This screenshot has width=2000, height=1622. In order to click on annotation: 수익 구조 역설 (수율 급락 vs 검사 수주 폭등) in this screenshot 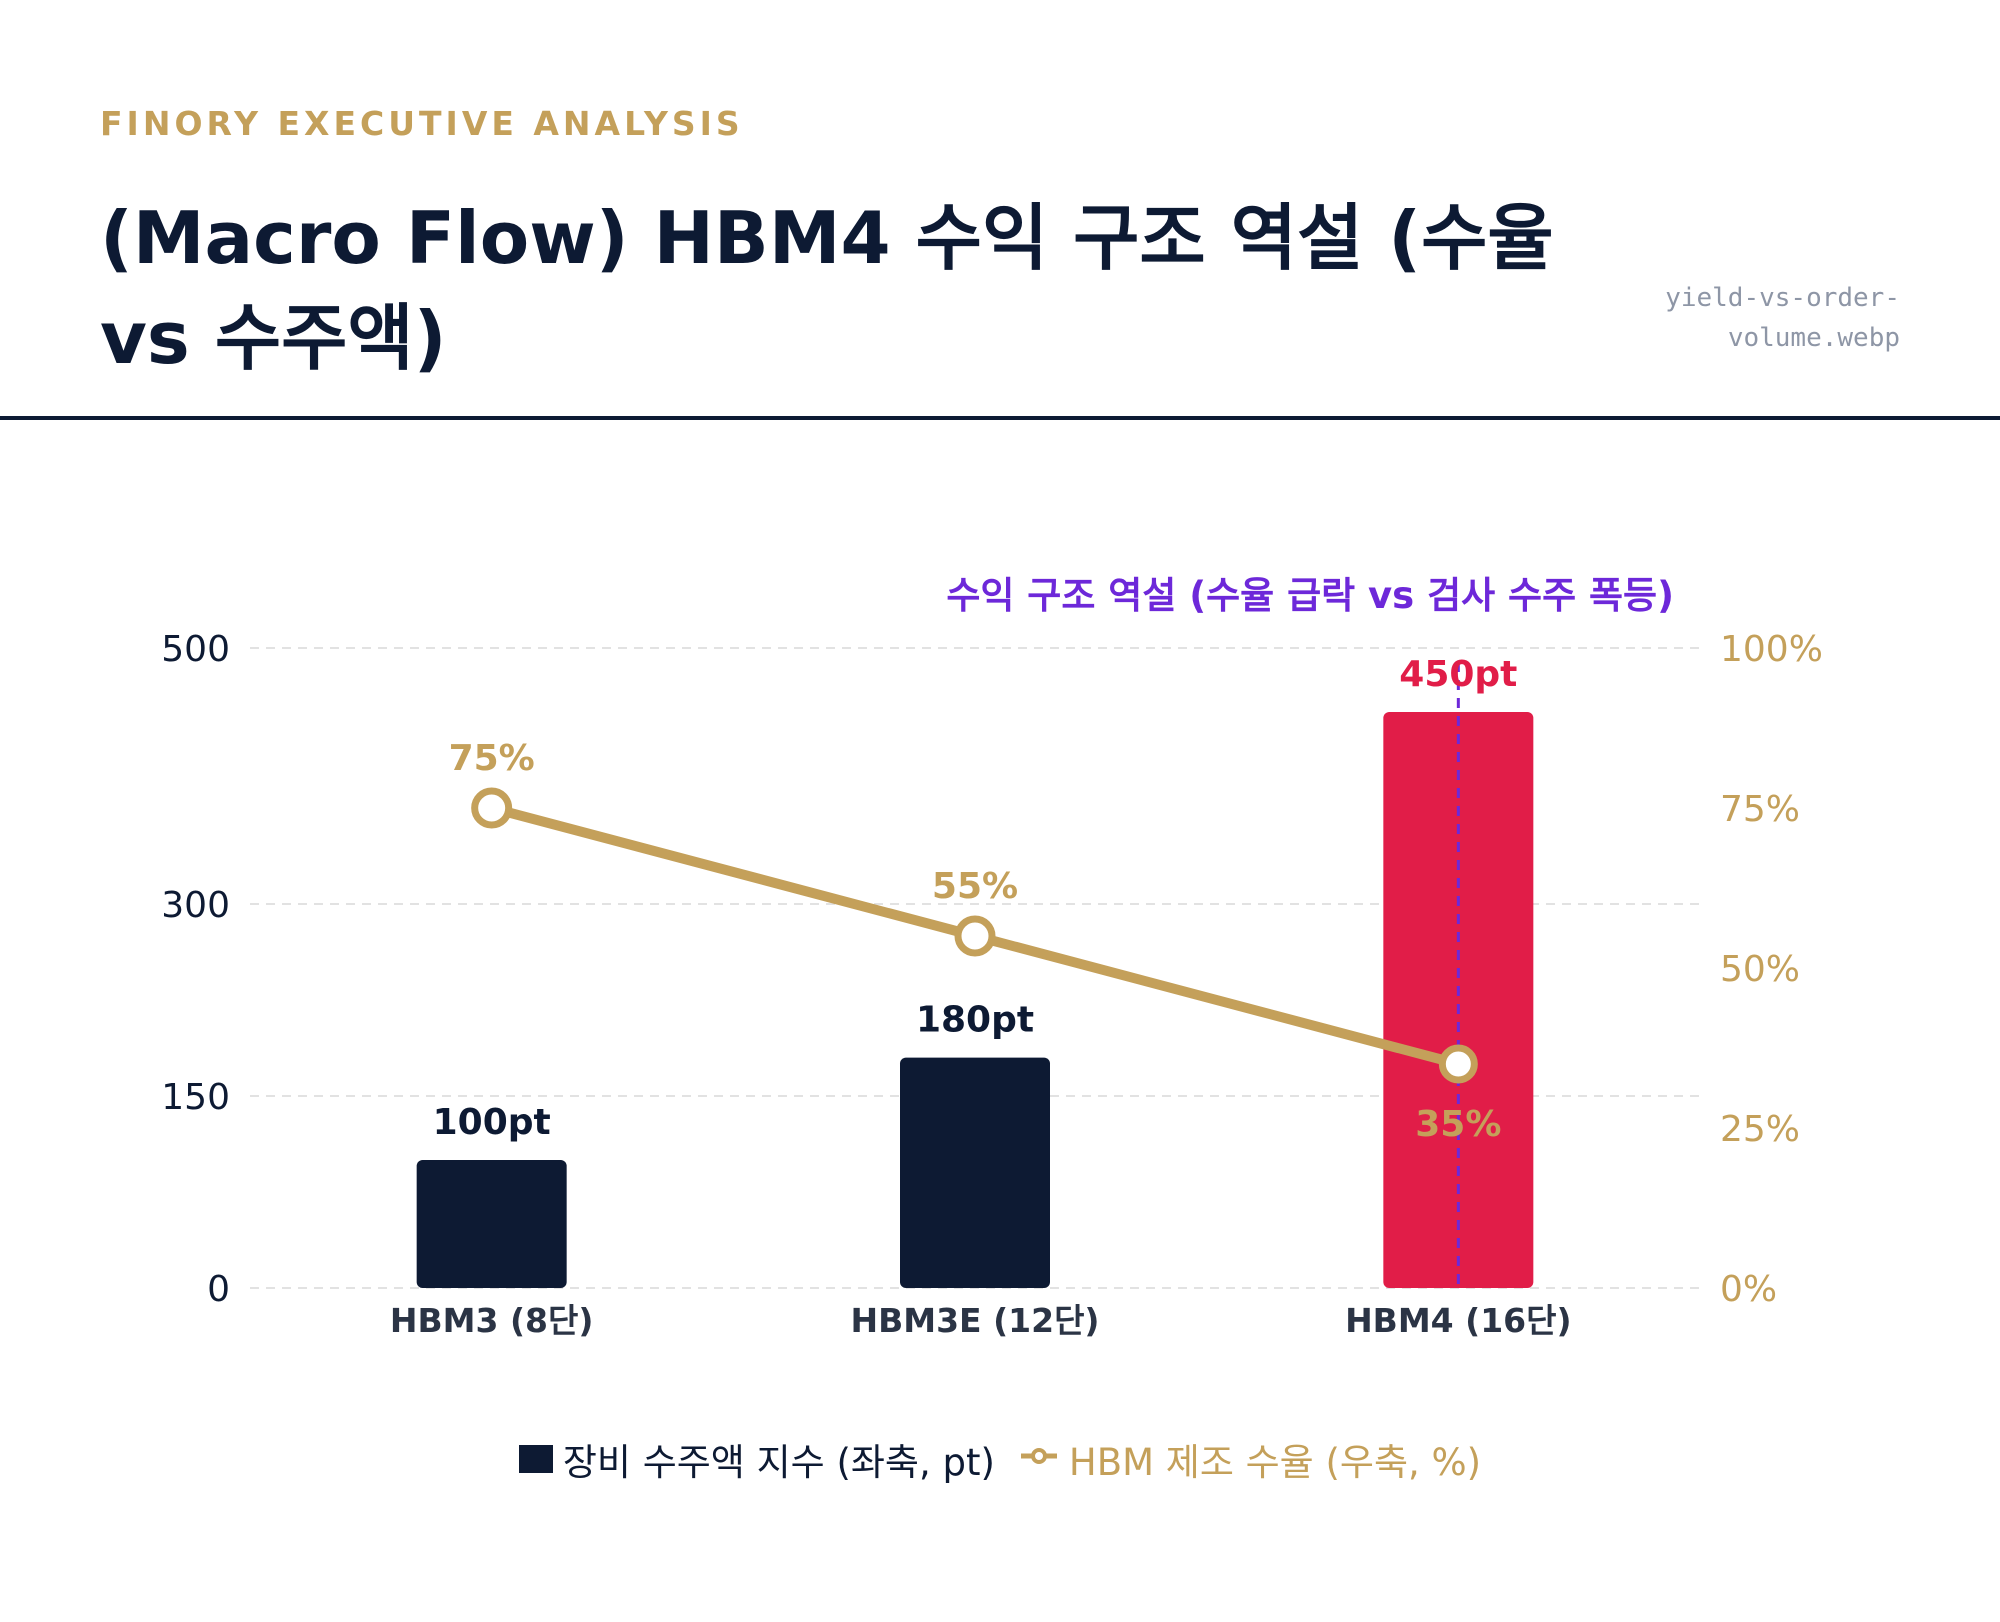, I will do `click(1310, 595)`.